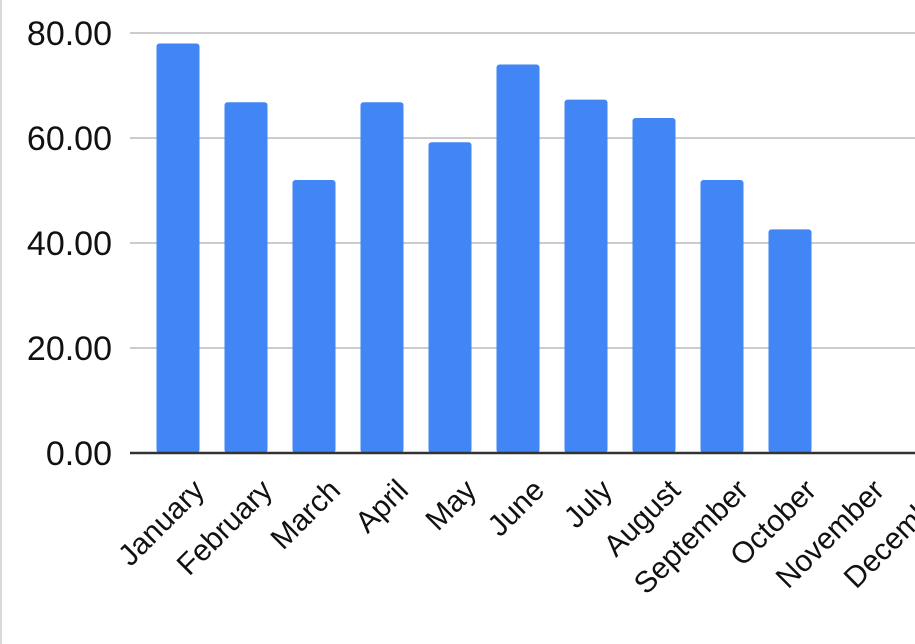 The image size is (915, 644). I want to click on bar-october, so click(790, 341).